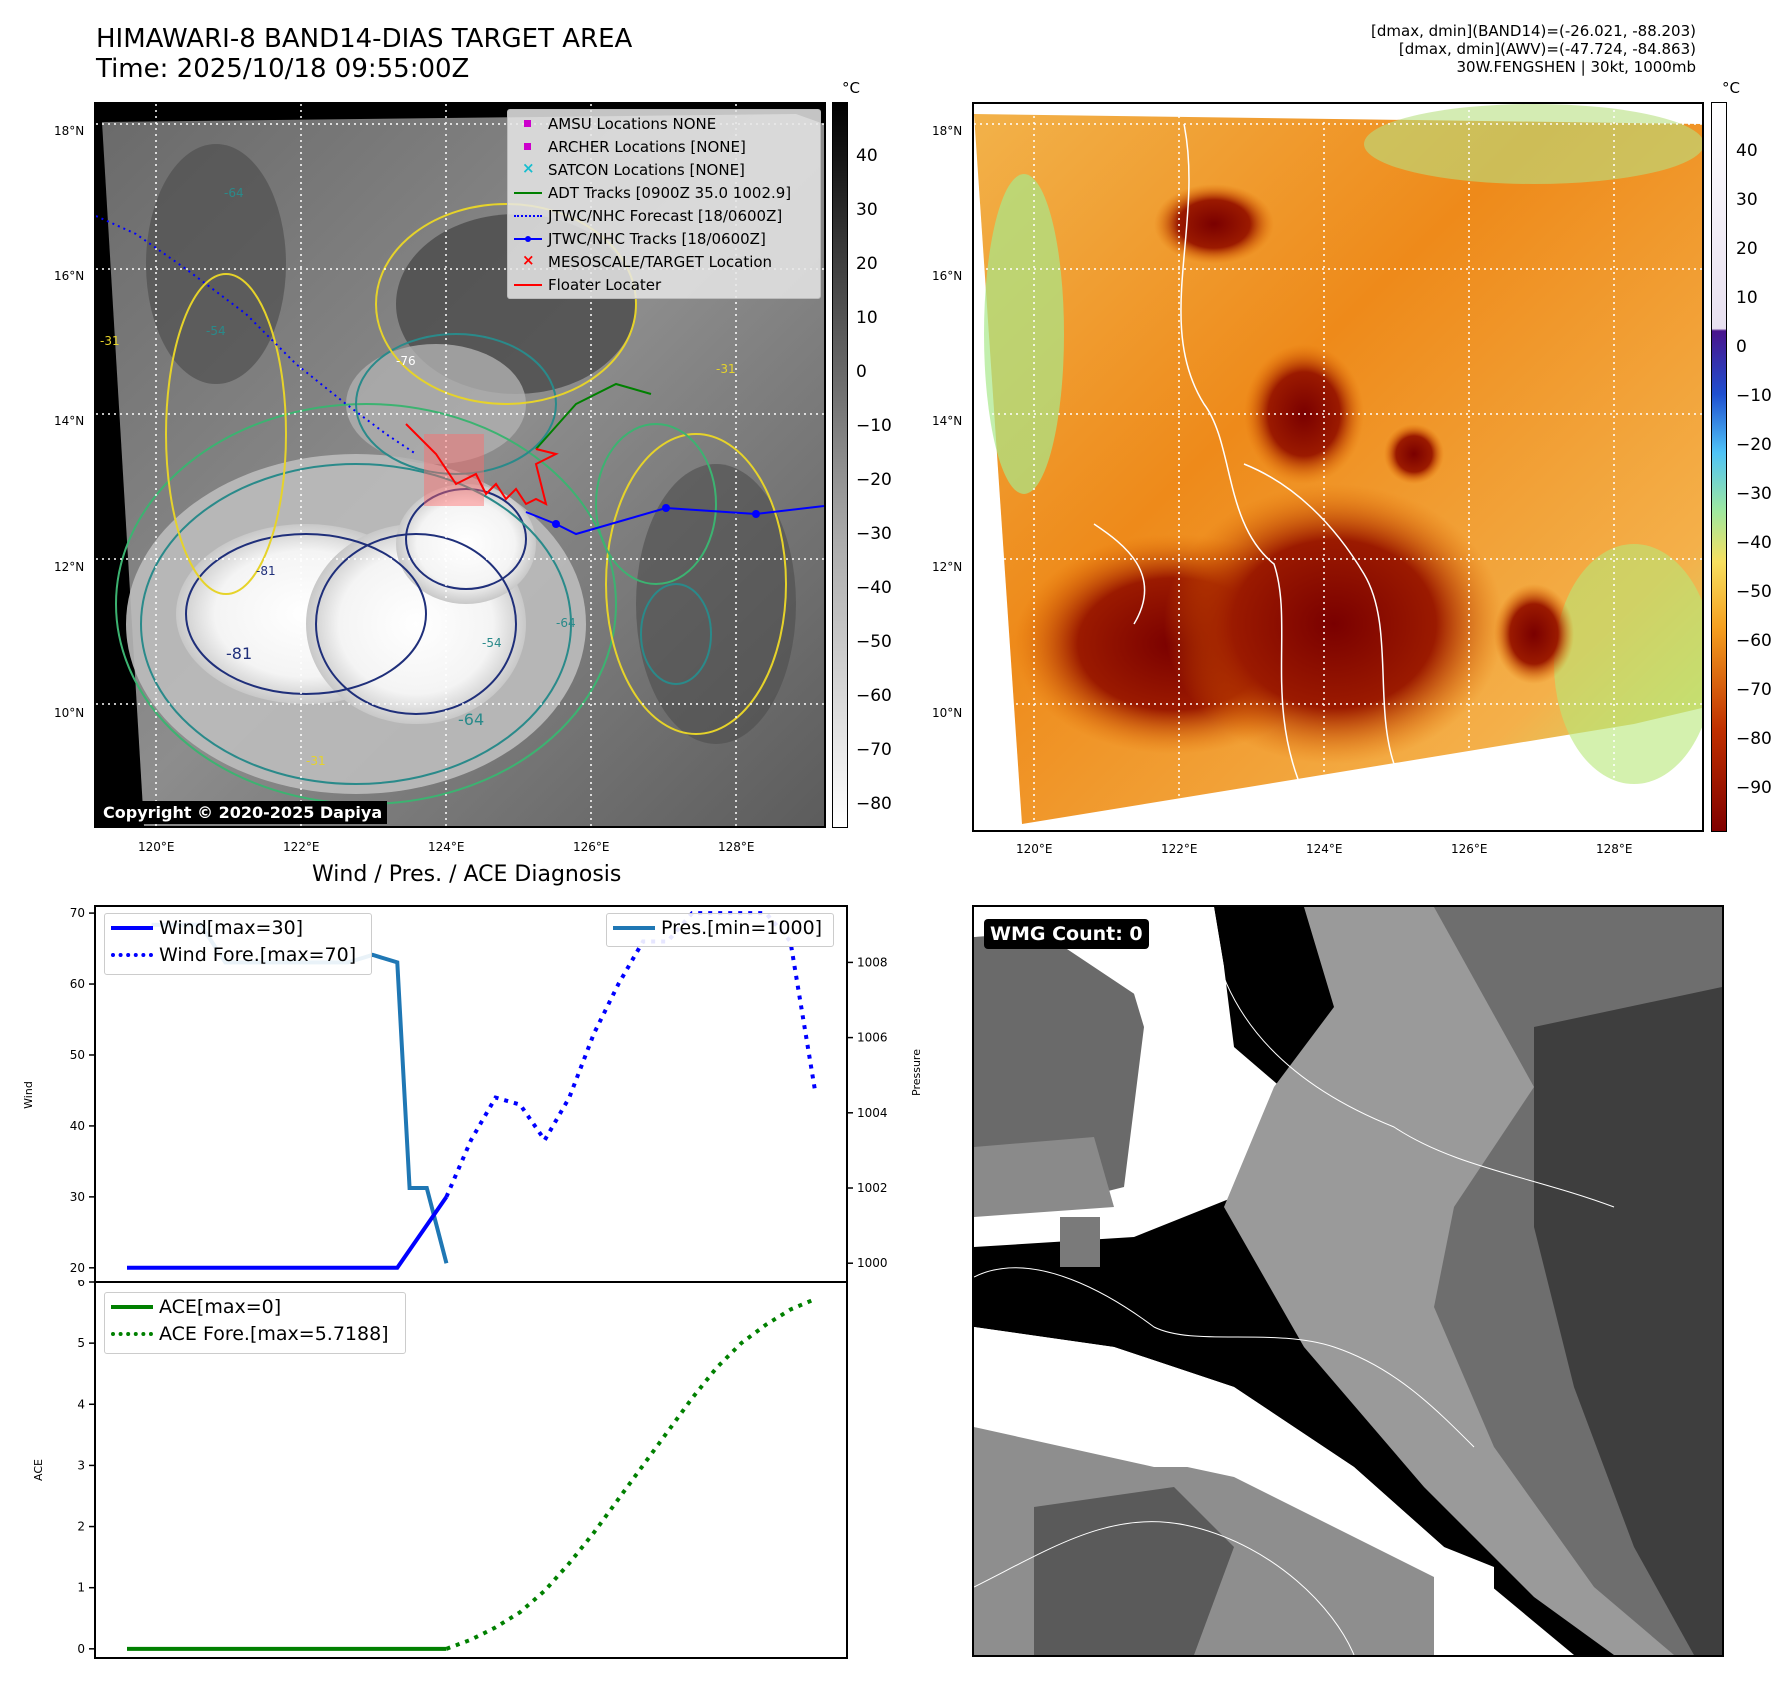 The width and height of the screenshot is (1788, 1690). What do you see at coordinates (258, 954) in the screenshot?
I see `legend-label: Wind Fore.[max=70]` at bounding box center [258, 954].